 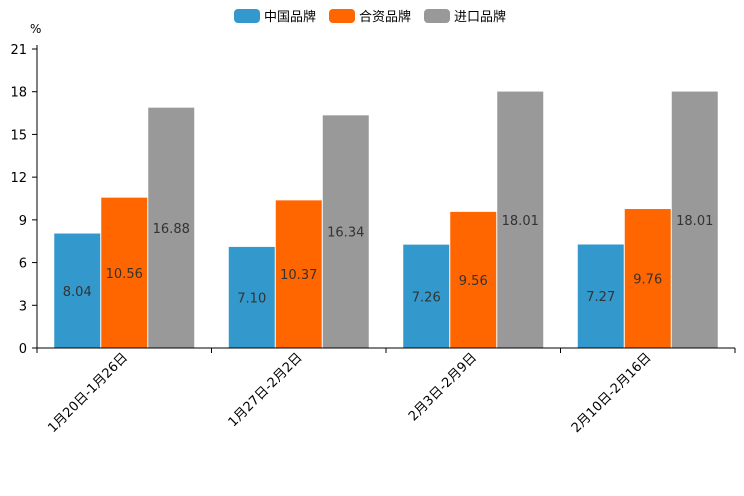 I want to click on y-tick-label: 0, so click(x=23, y=349).